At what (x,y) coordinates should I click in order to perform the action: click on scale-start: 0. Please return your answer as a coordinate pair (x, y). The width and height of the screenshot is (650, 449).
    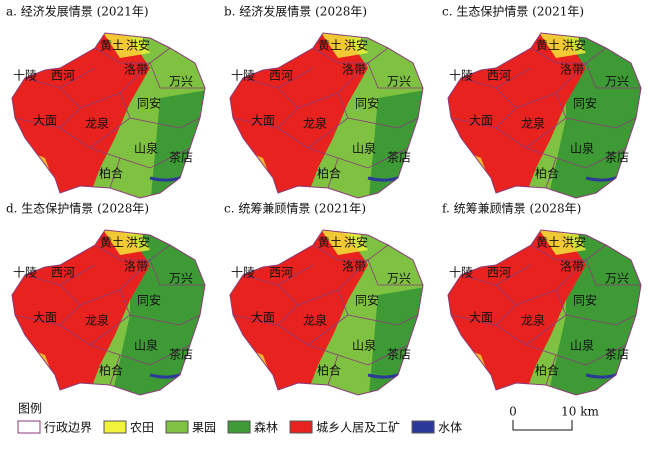
    Looking at the image, I should click on (513, 412).